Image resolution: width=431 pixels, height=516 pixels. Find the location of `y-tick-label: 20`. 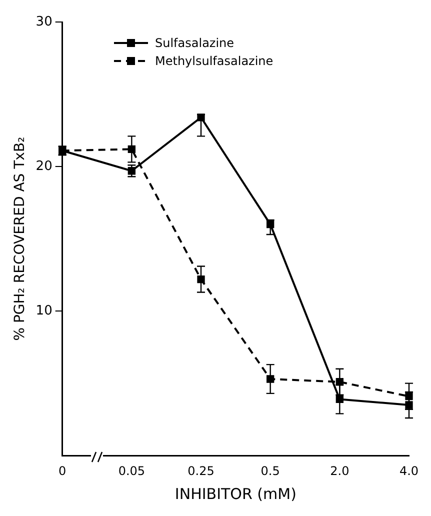

y-tick-label: 20 is located at coordinates (44, 166).